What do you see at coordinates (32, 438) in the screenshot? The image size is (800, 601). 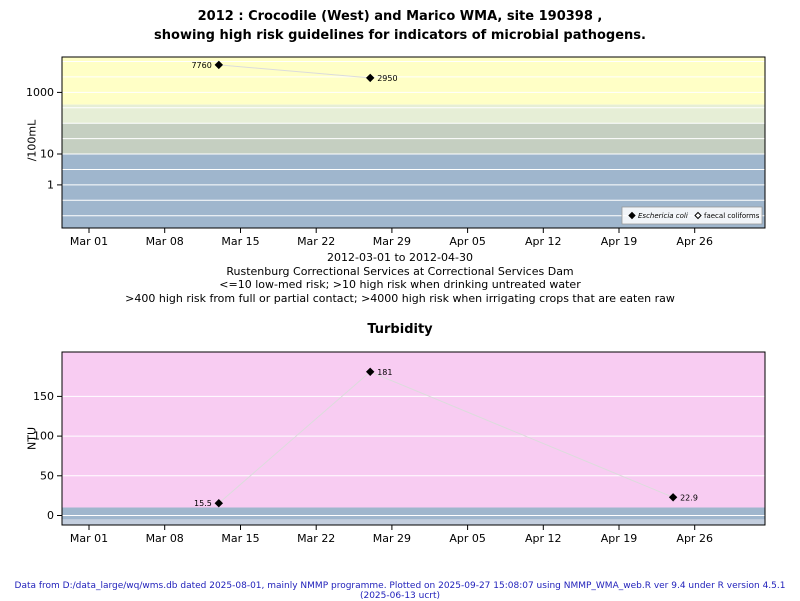 I see `chart2-y-axis-label: NTU` at bounding box center [32, 438].